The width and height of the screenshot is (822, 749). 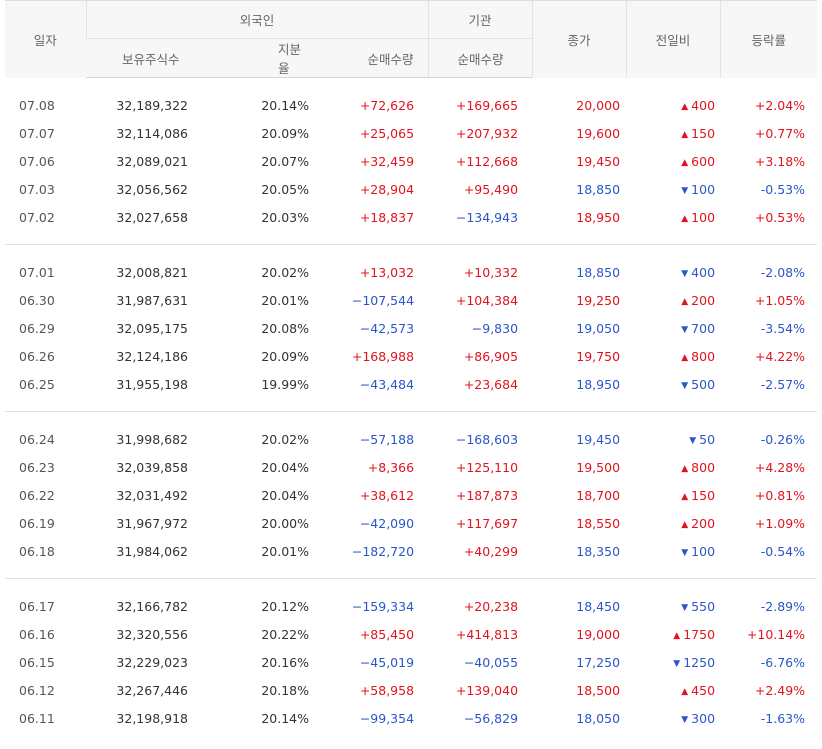 I want to click on row-date: 06.17, so click(x=37, y=606).